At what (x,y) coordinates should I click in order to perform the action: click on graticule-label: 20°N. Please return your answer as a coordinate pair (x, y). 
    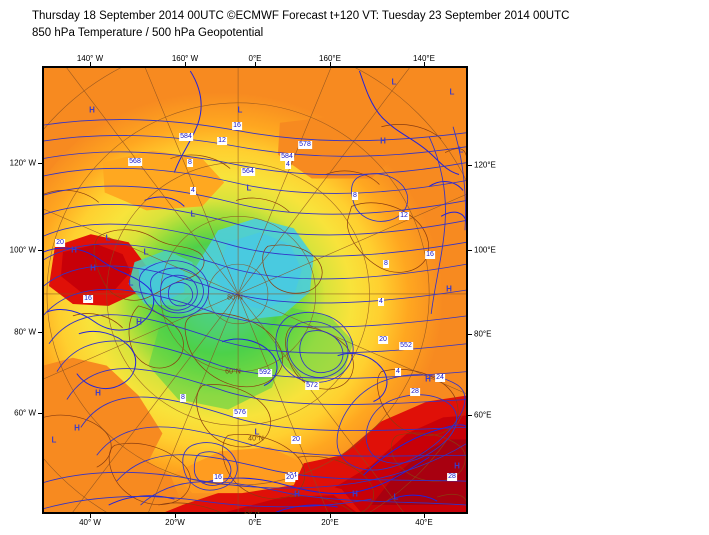
    Looking at the image, I should click on (252, 512).